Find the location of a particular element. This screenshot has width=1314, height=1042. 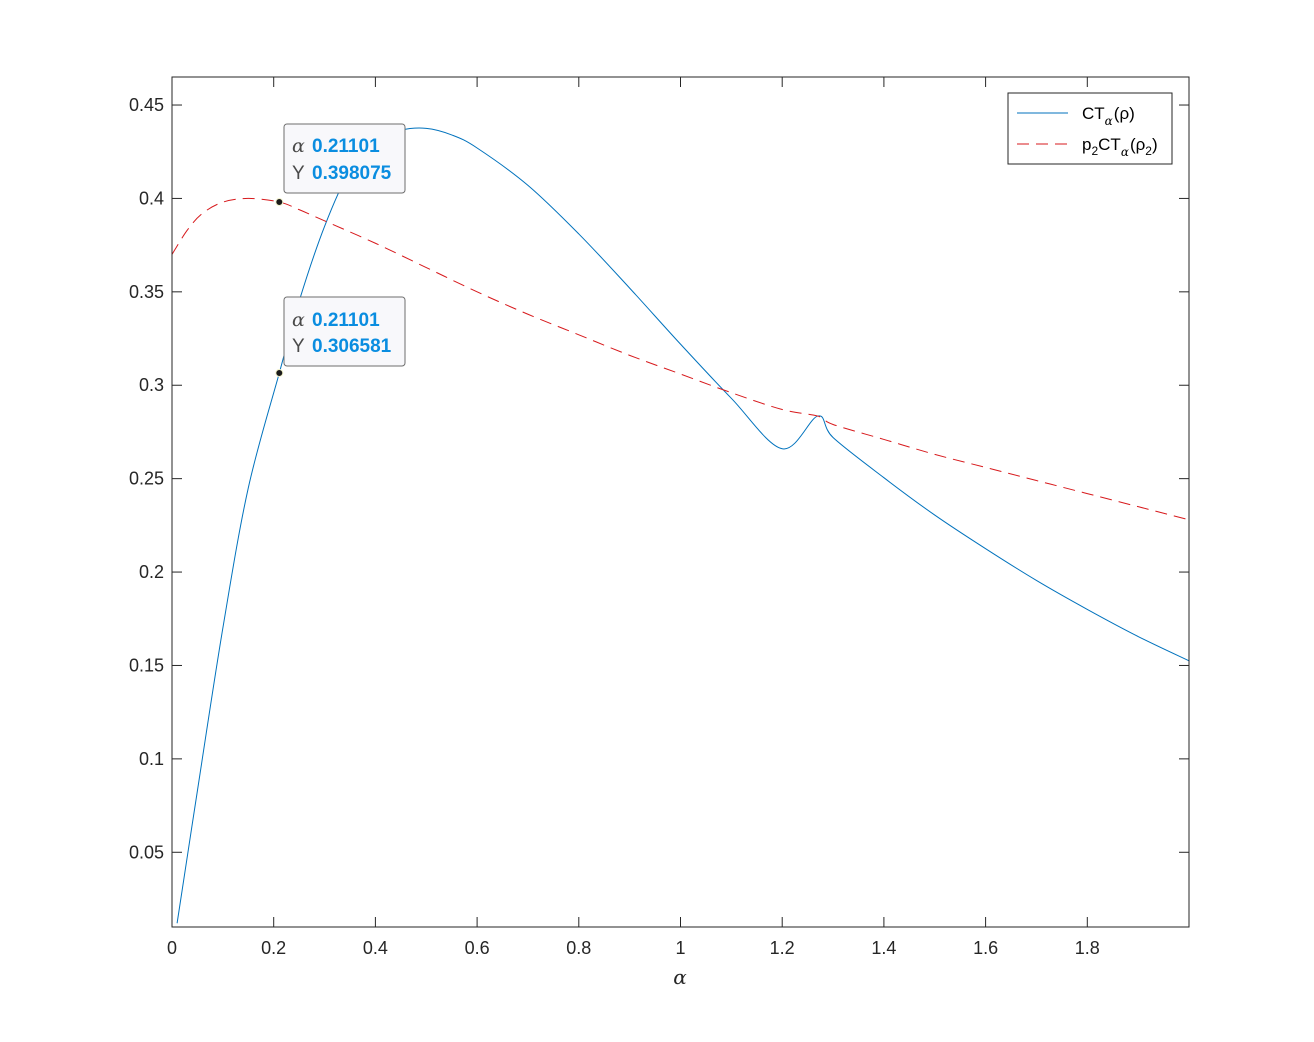

datatip-lower-x-key: α is located at coordinates (298, 320).